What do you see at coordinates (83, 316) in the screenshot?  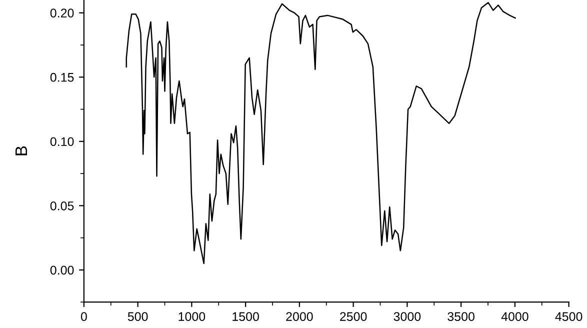 I see `x-tick-label: 0` at bounding box center [83, 316].